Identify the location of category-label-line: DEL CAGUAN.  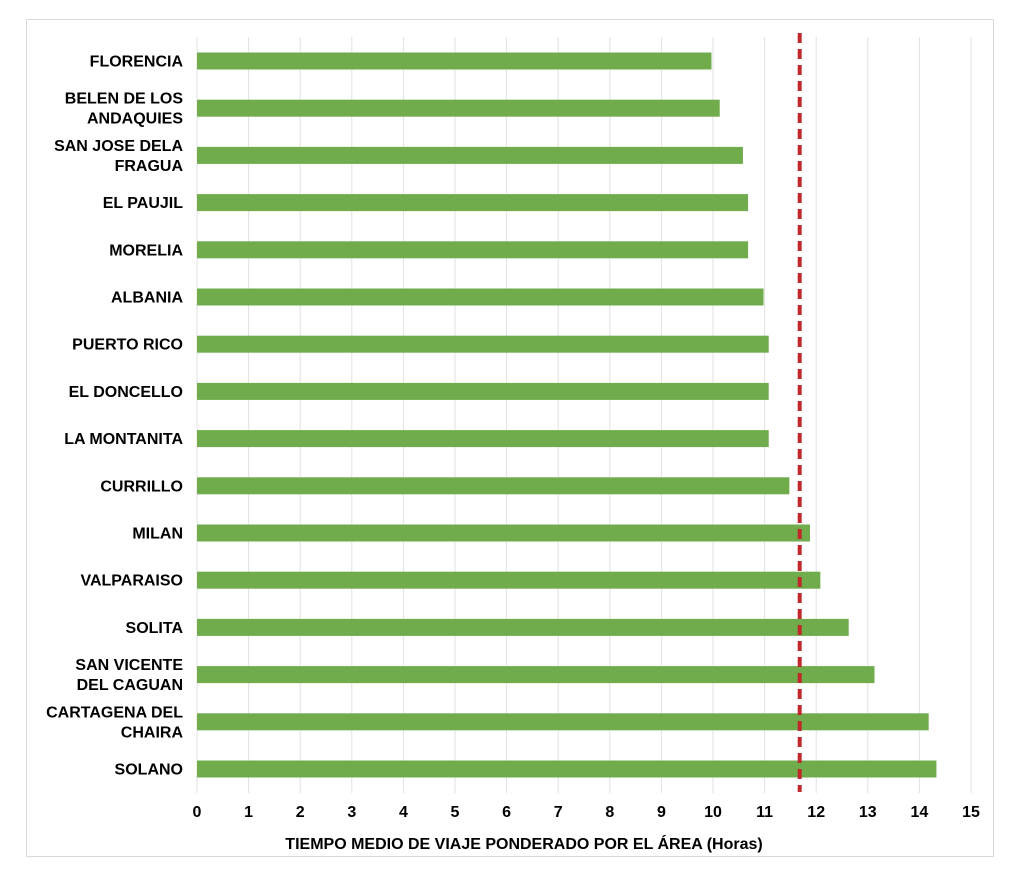
(130, 685).